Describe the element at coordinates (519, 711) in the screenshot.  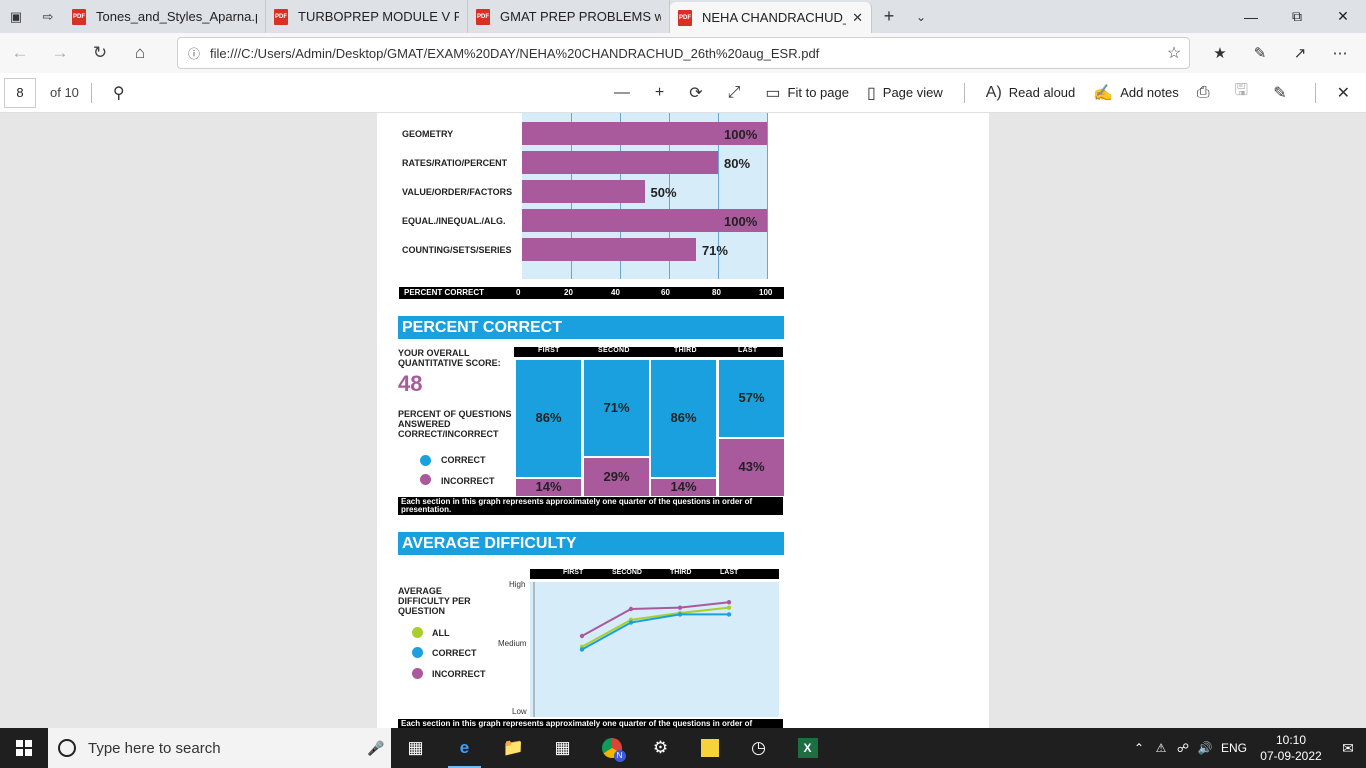
I see `y-level-low: Low` at that location.